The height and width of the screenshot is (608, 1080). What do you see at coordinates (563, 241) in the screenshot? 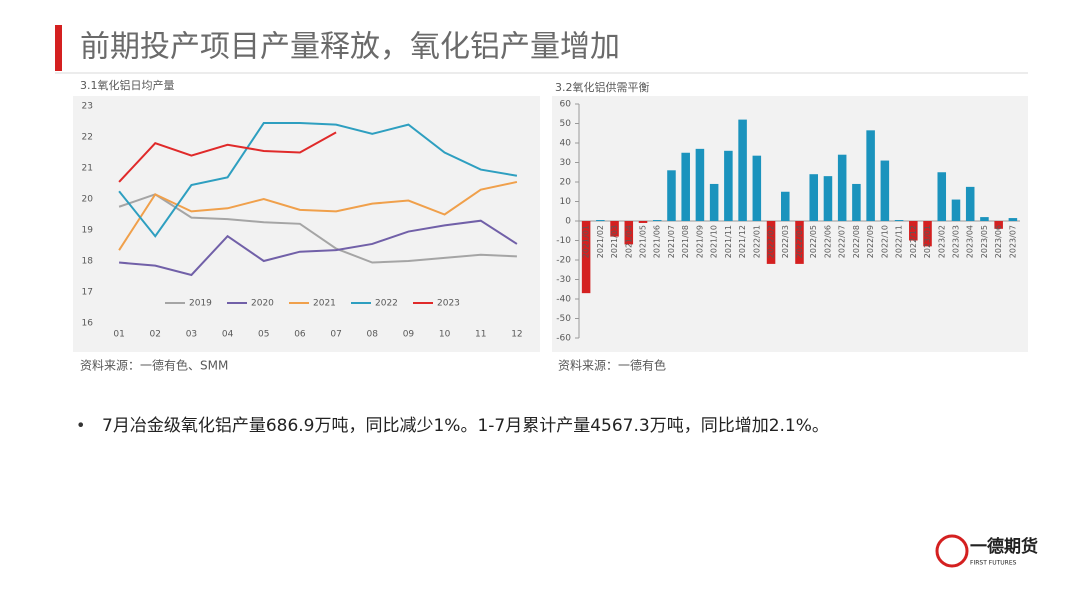
I see `y-tick-label: -10` at bounding box center [563, 241].